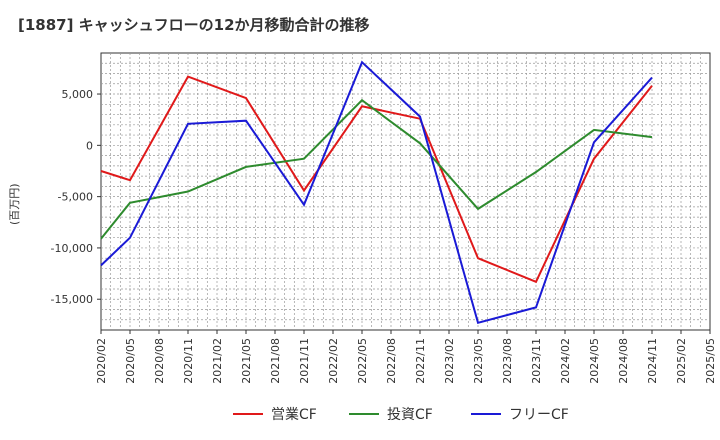  What do you see at coordinates (101, 361) in the screenshot?
I see `x-tick-label: 2020/02` at bounding box center [101, 361].